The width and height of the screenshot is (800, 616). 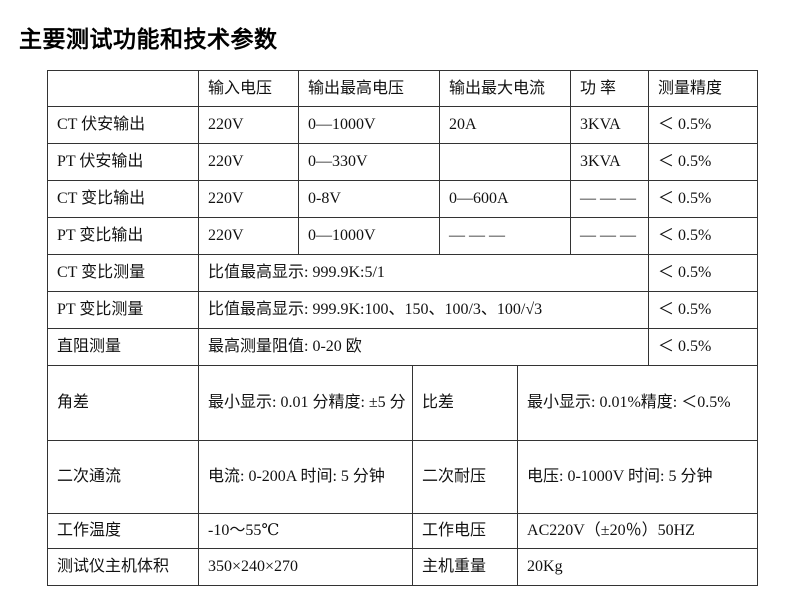 I want to click on header-power: 功 率, so click(x=610, y=88).